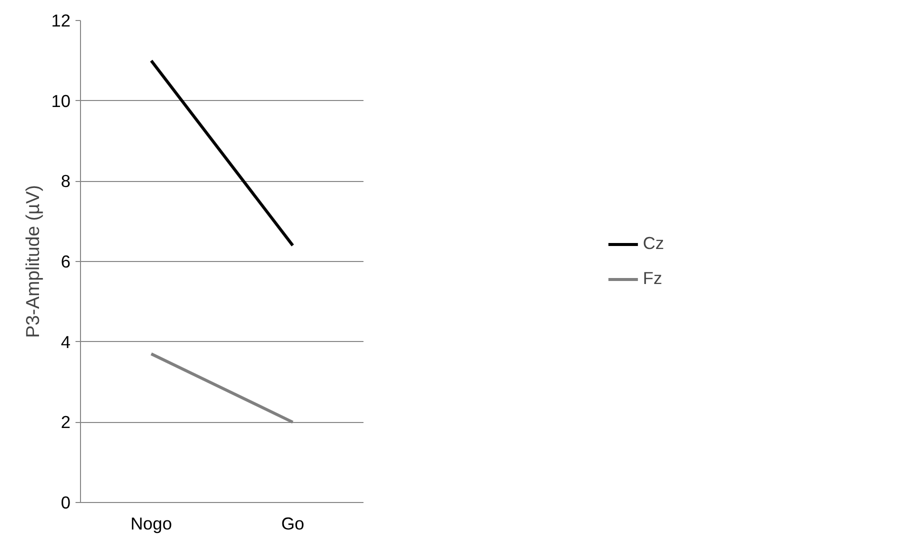 This screenshot has width=909, height=536. What do you see at coordinates (65, 342) in the screenshot?
I see `y-tick-label: 4` at bounding box center [65, 342].